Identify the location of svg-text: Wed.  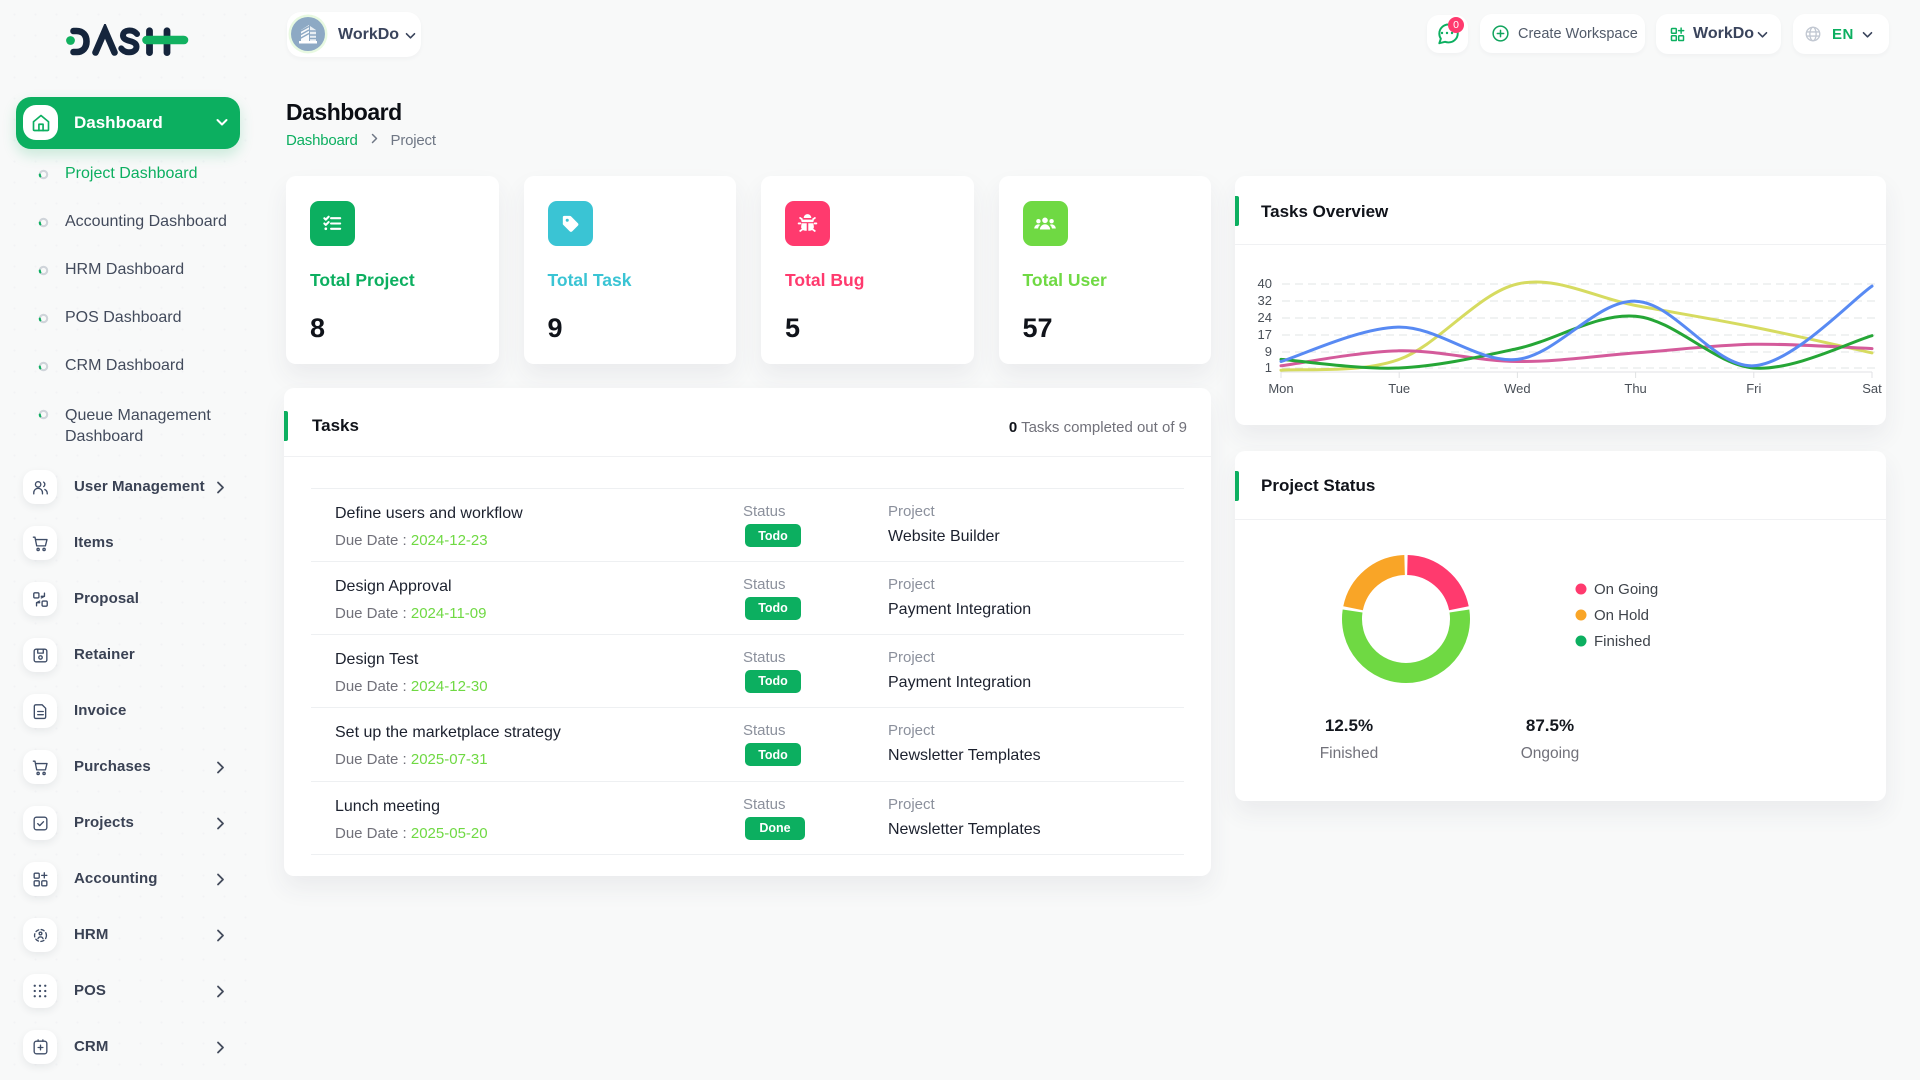
(1517, 388).